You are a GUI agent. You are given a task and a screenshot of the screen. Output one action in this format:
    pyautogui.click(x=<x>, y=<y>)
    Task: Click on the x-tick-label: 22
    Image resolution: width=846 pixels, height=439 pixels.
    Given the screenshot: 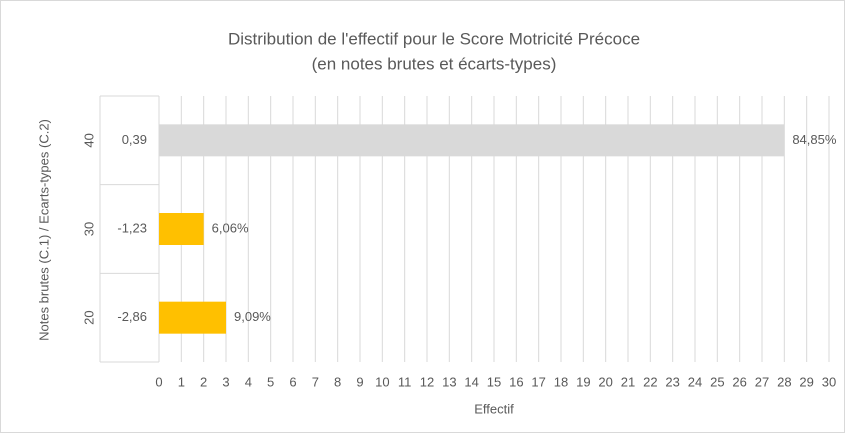 What is the action you would take?
    pyautogui.click(x=650, y=381)
    